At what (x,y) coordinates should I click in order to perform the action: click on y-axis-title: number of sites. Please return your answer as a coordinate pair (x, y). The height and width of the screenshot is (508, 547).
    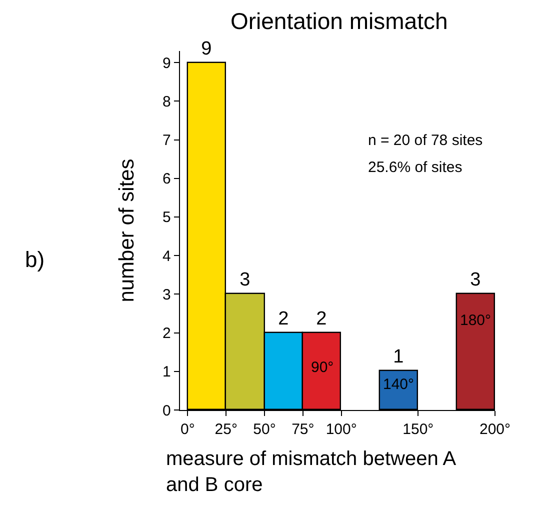
    Looking at the image, I should click on (127, 230).